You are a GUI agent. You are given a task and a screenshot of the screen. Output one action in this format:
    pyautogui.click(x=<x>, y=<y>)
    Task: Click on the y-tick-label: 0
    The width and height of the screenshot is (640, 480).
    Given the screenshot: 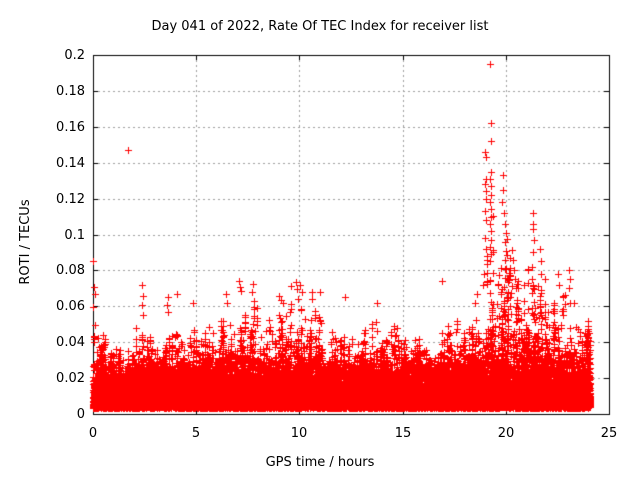 What is the action you would take?
    pyautogui.click(x=80, y=414)
    